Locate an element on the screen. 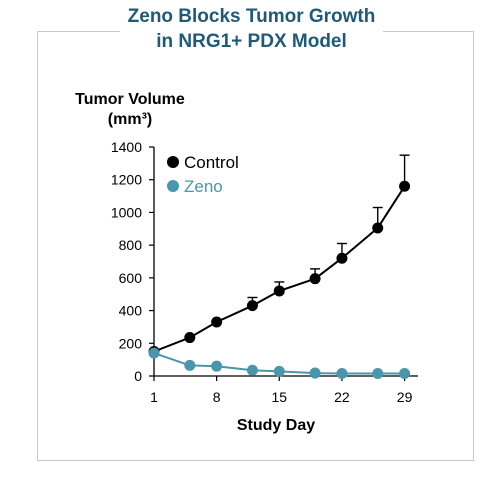  legend: Control Zeno is located at coordinates (203, 174).